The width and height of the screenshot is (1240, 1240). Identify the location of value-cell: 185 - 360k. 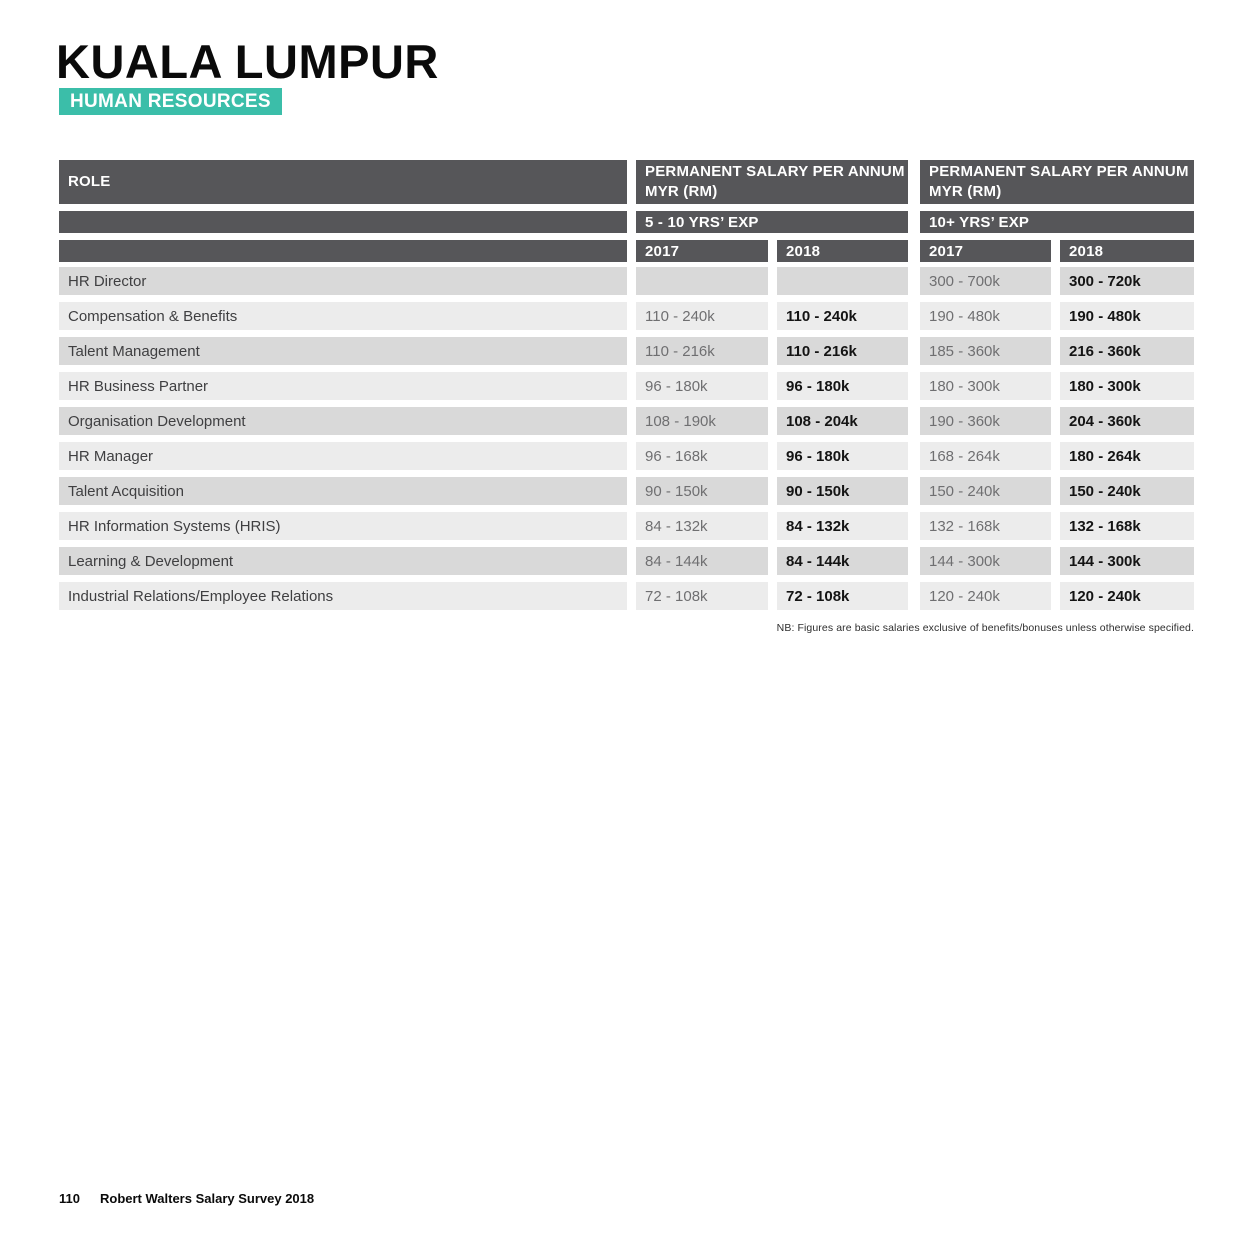
(985, 351).